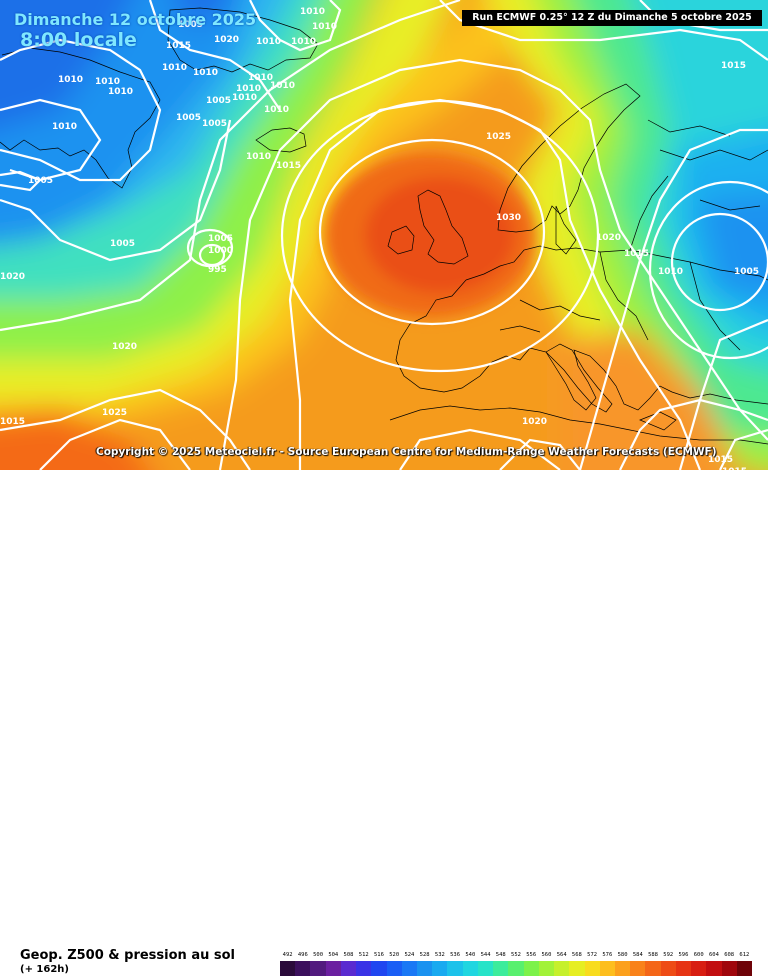 The width and height of the screenshot is (768, 978). What do you see at coordinates (78, 40) in the screenshot?
I see `forecast-local-time: 8:00 locale` at bounding box center [78, 40].